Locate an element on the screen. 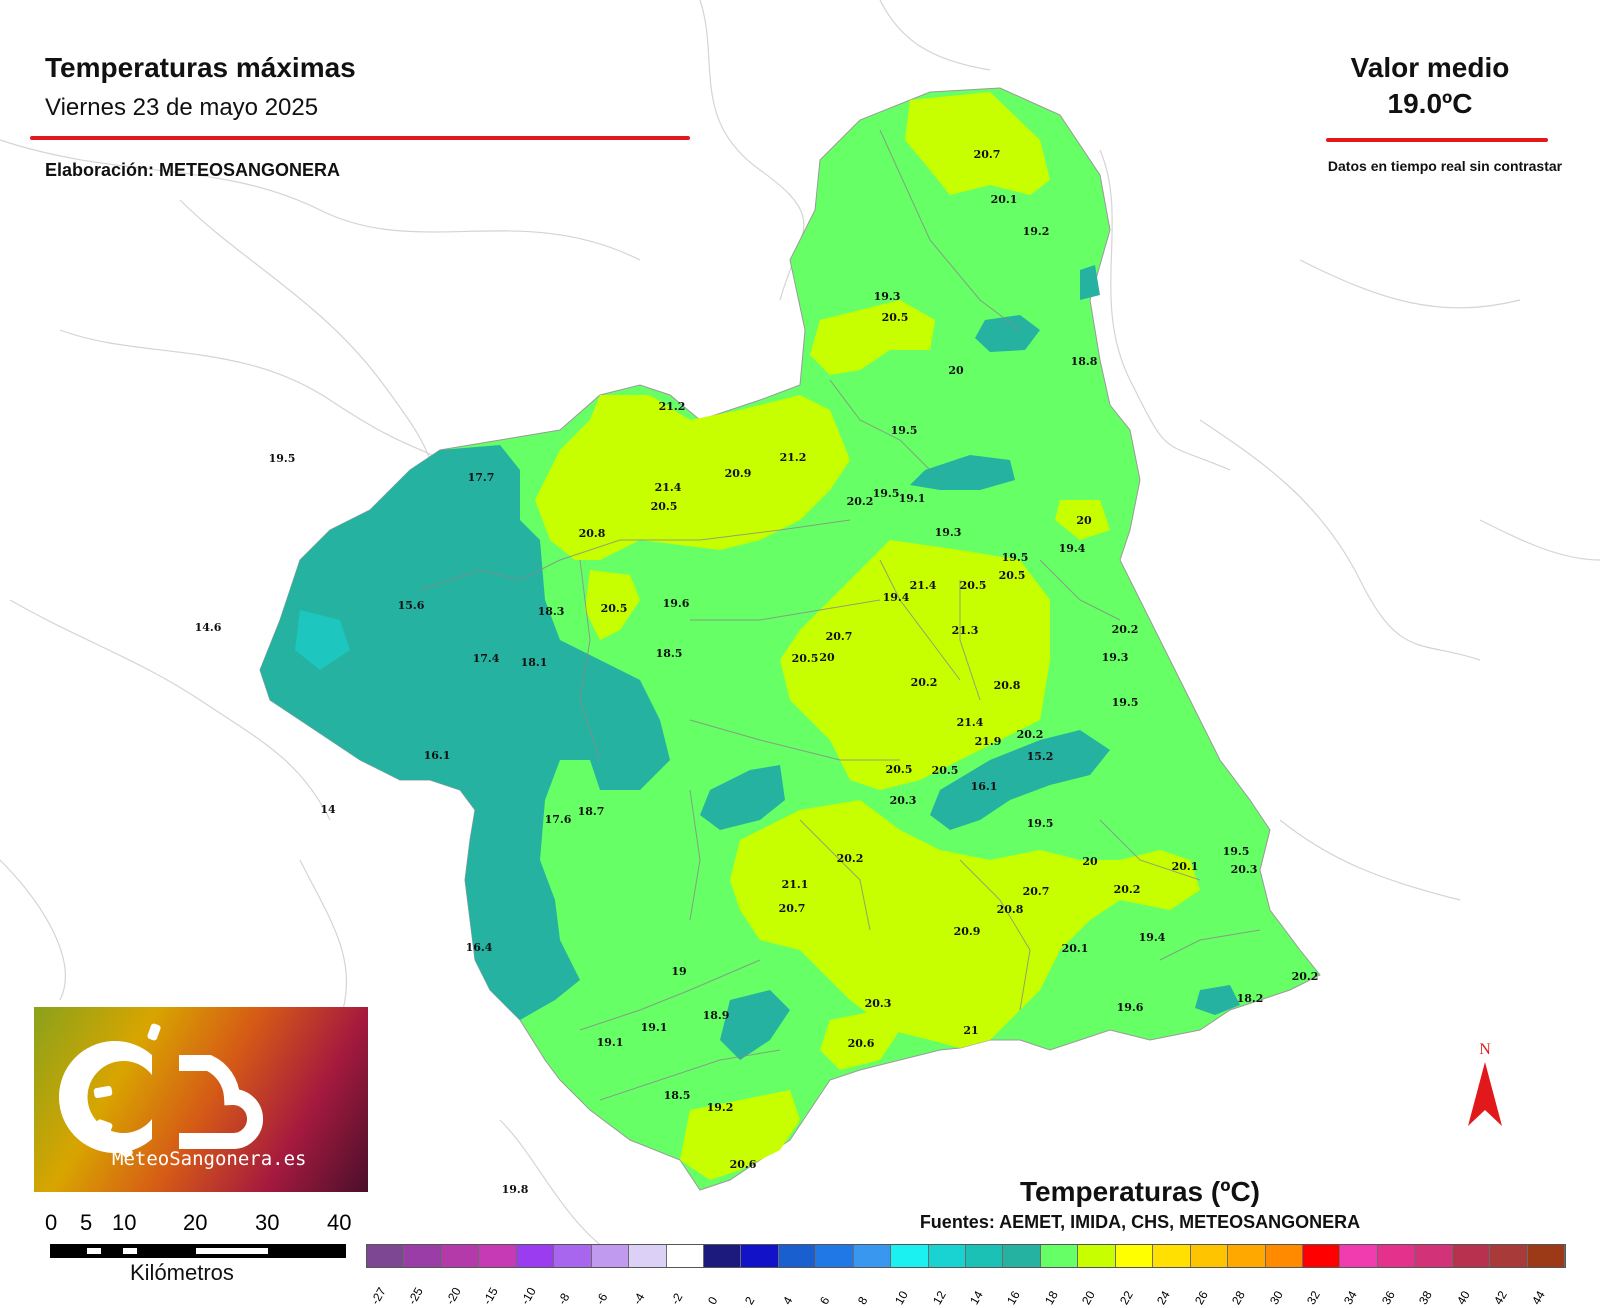 The width and height of the screenshot is (1600, 1308). scale-tick: 30 is located at coordinates (267, 1222).